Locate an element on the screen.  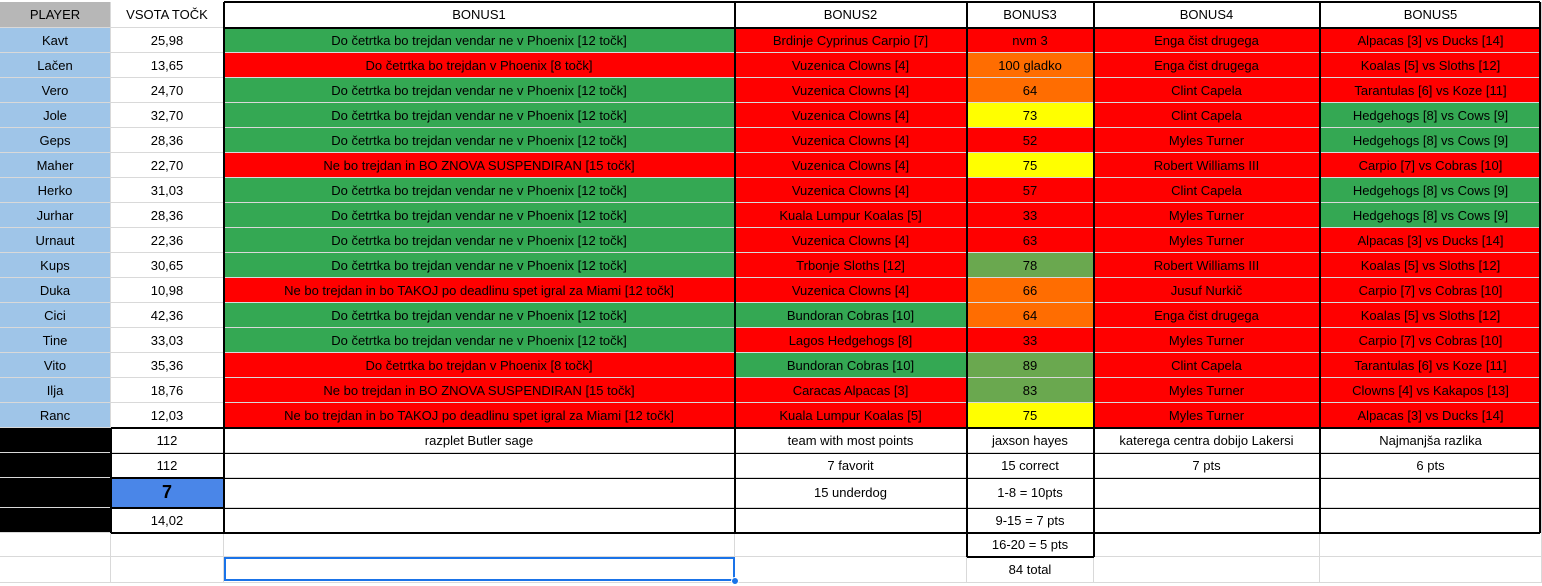
player-name-cell: Jurhar is located at coordinates (55, 215).